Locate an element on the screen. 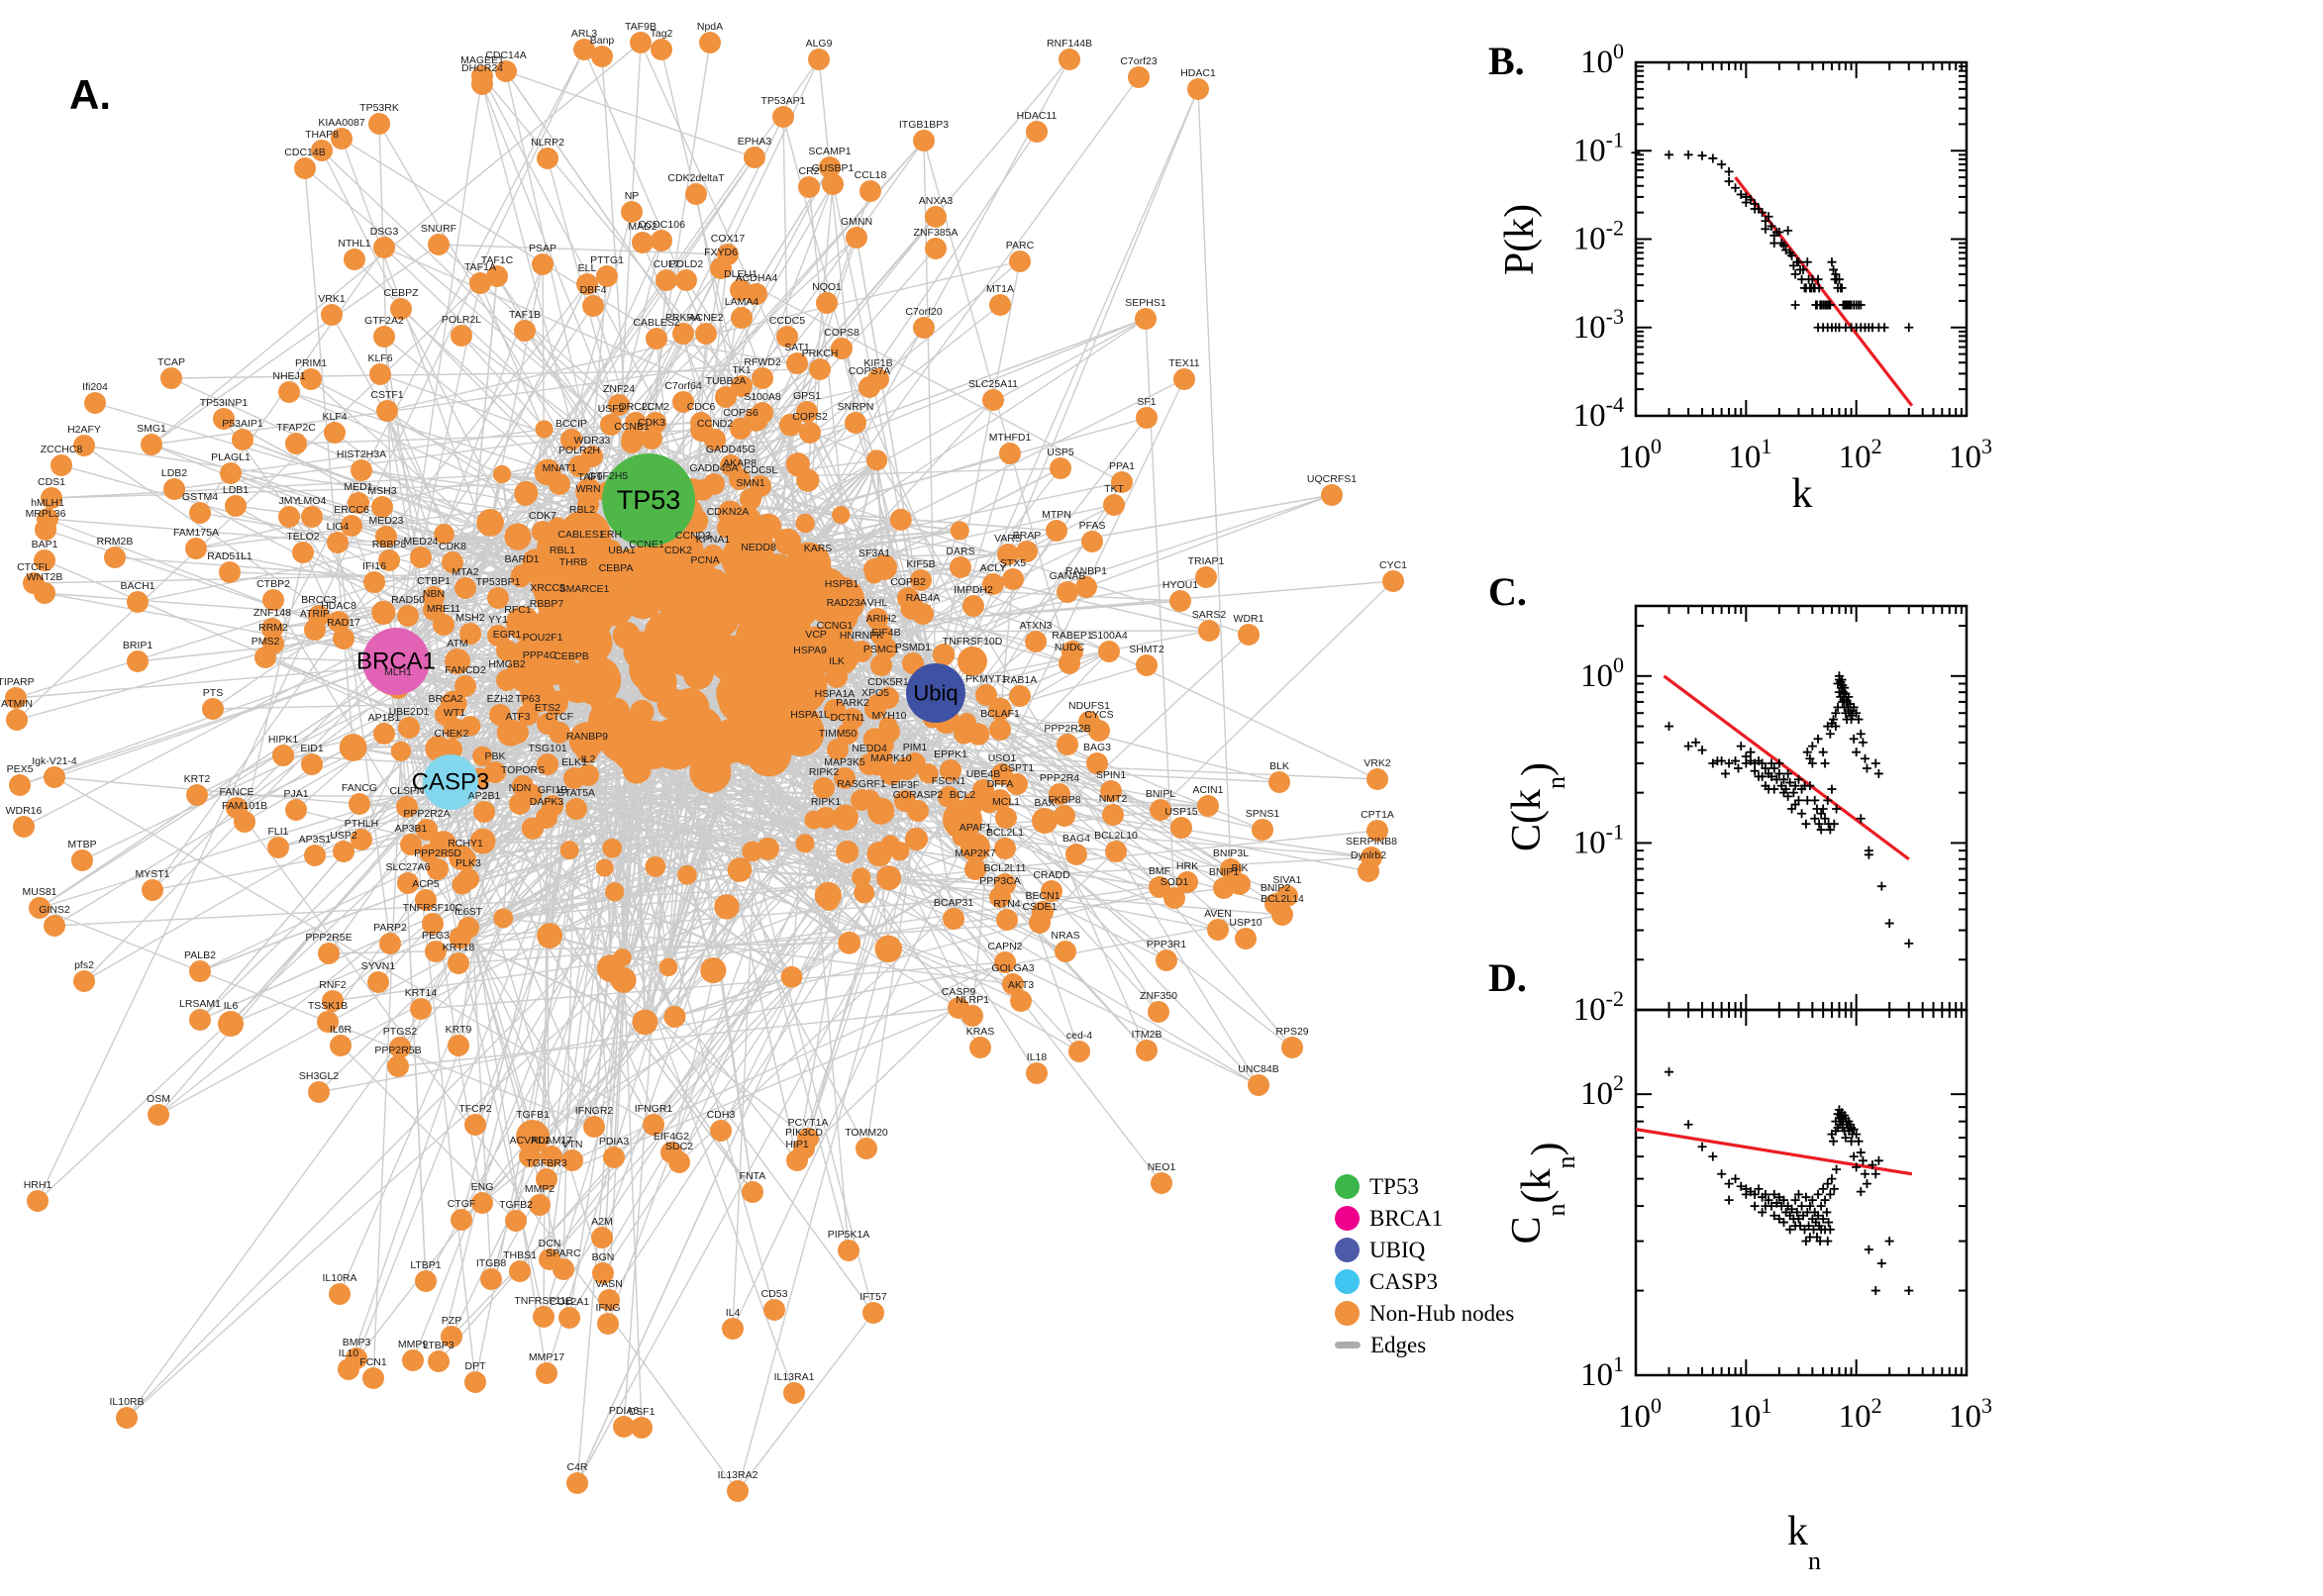  network-node-label: BCCIP is located at coordinates (572, 424).